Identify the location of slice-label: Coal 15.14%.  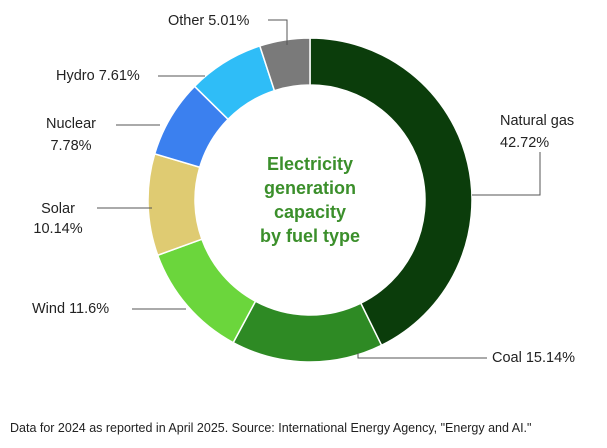
(533, 358).